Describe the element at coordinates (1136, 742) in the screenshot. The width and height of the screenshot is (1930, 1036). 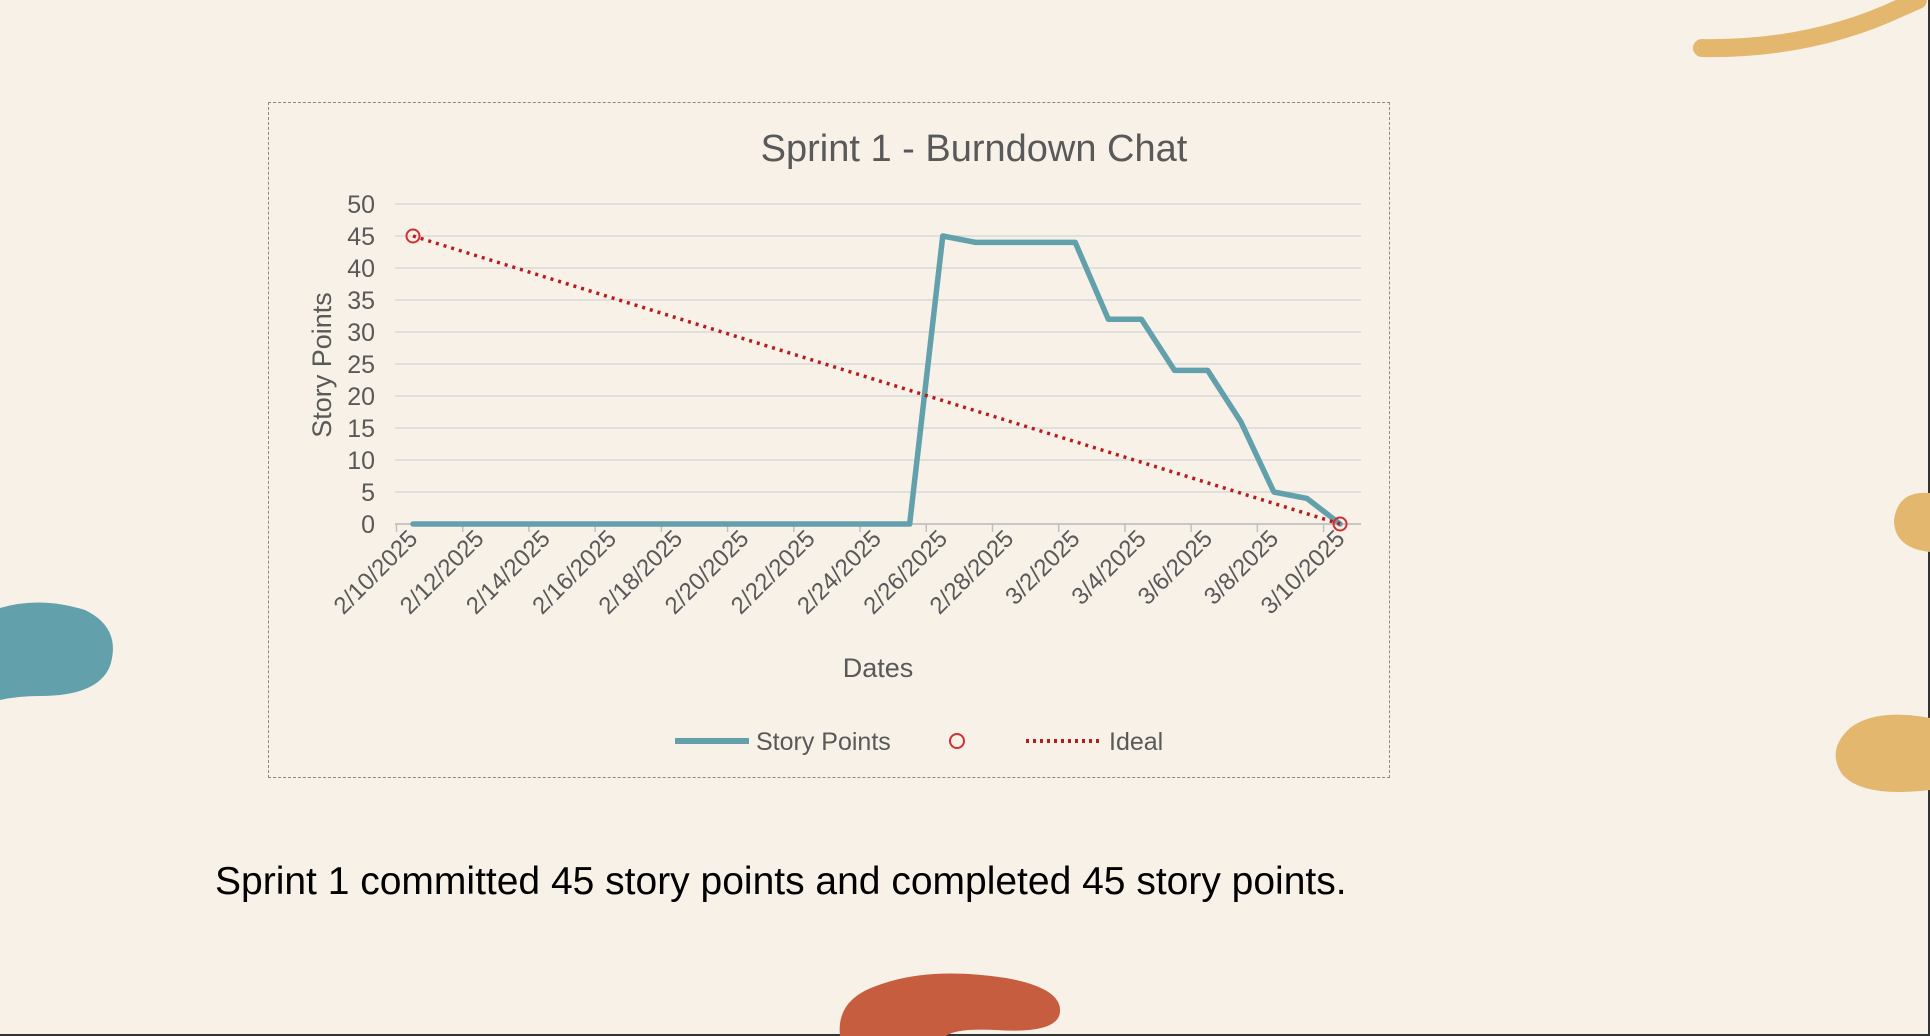
I see `legend-ideal-label: Ideal` at that location.